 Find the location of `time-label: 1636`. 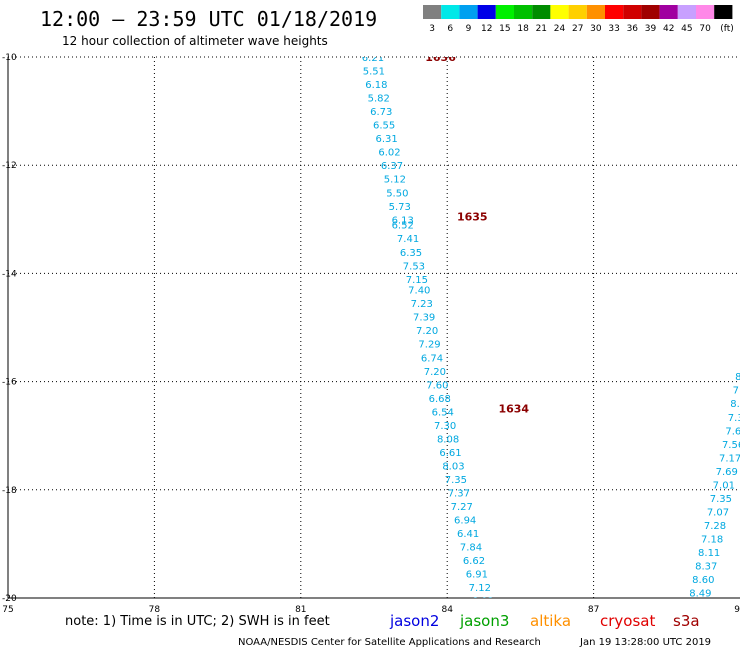

time-label: 1636 is located at coordinates (440, 57).